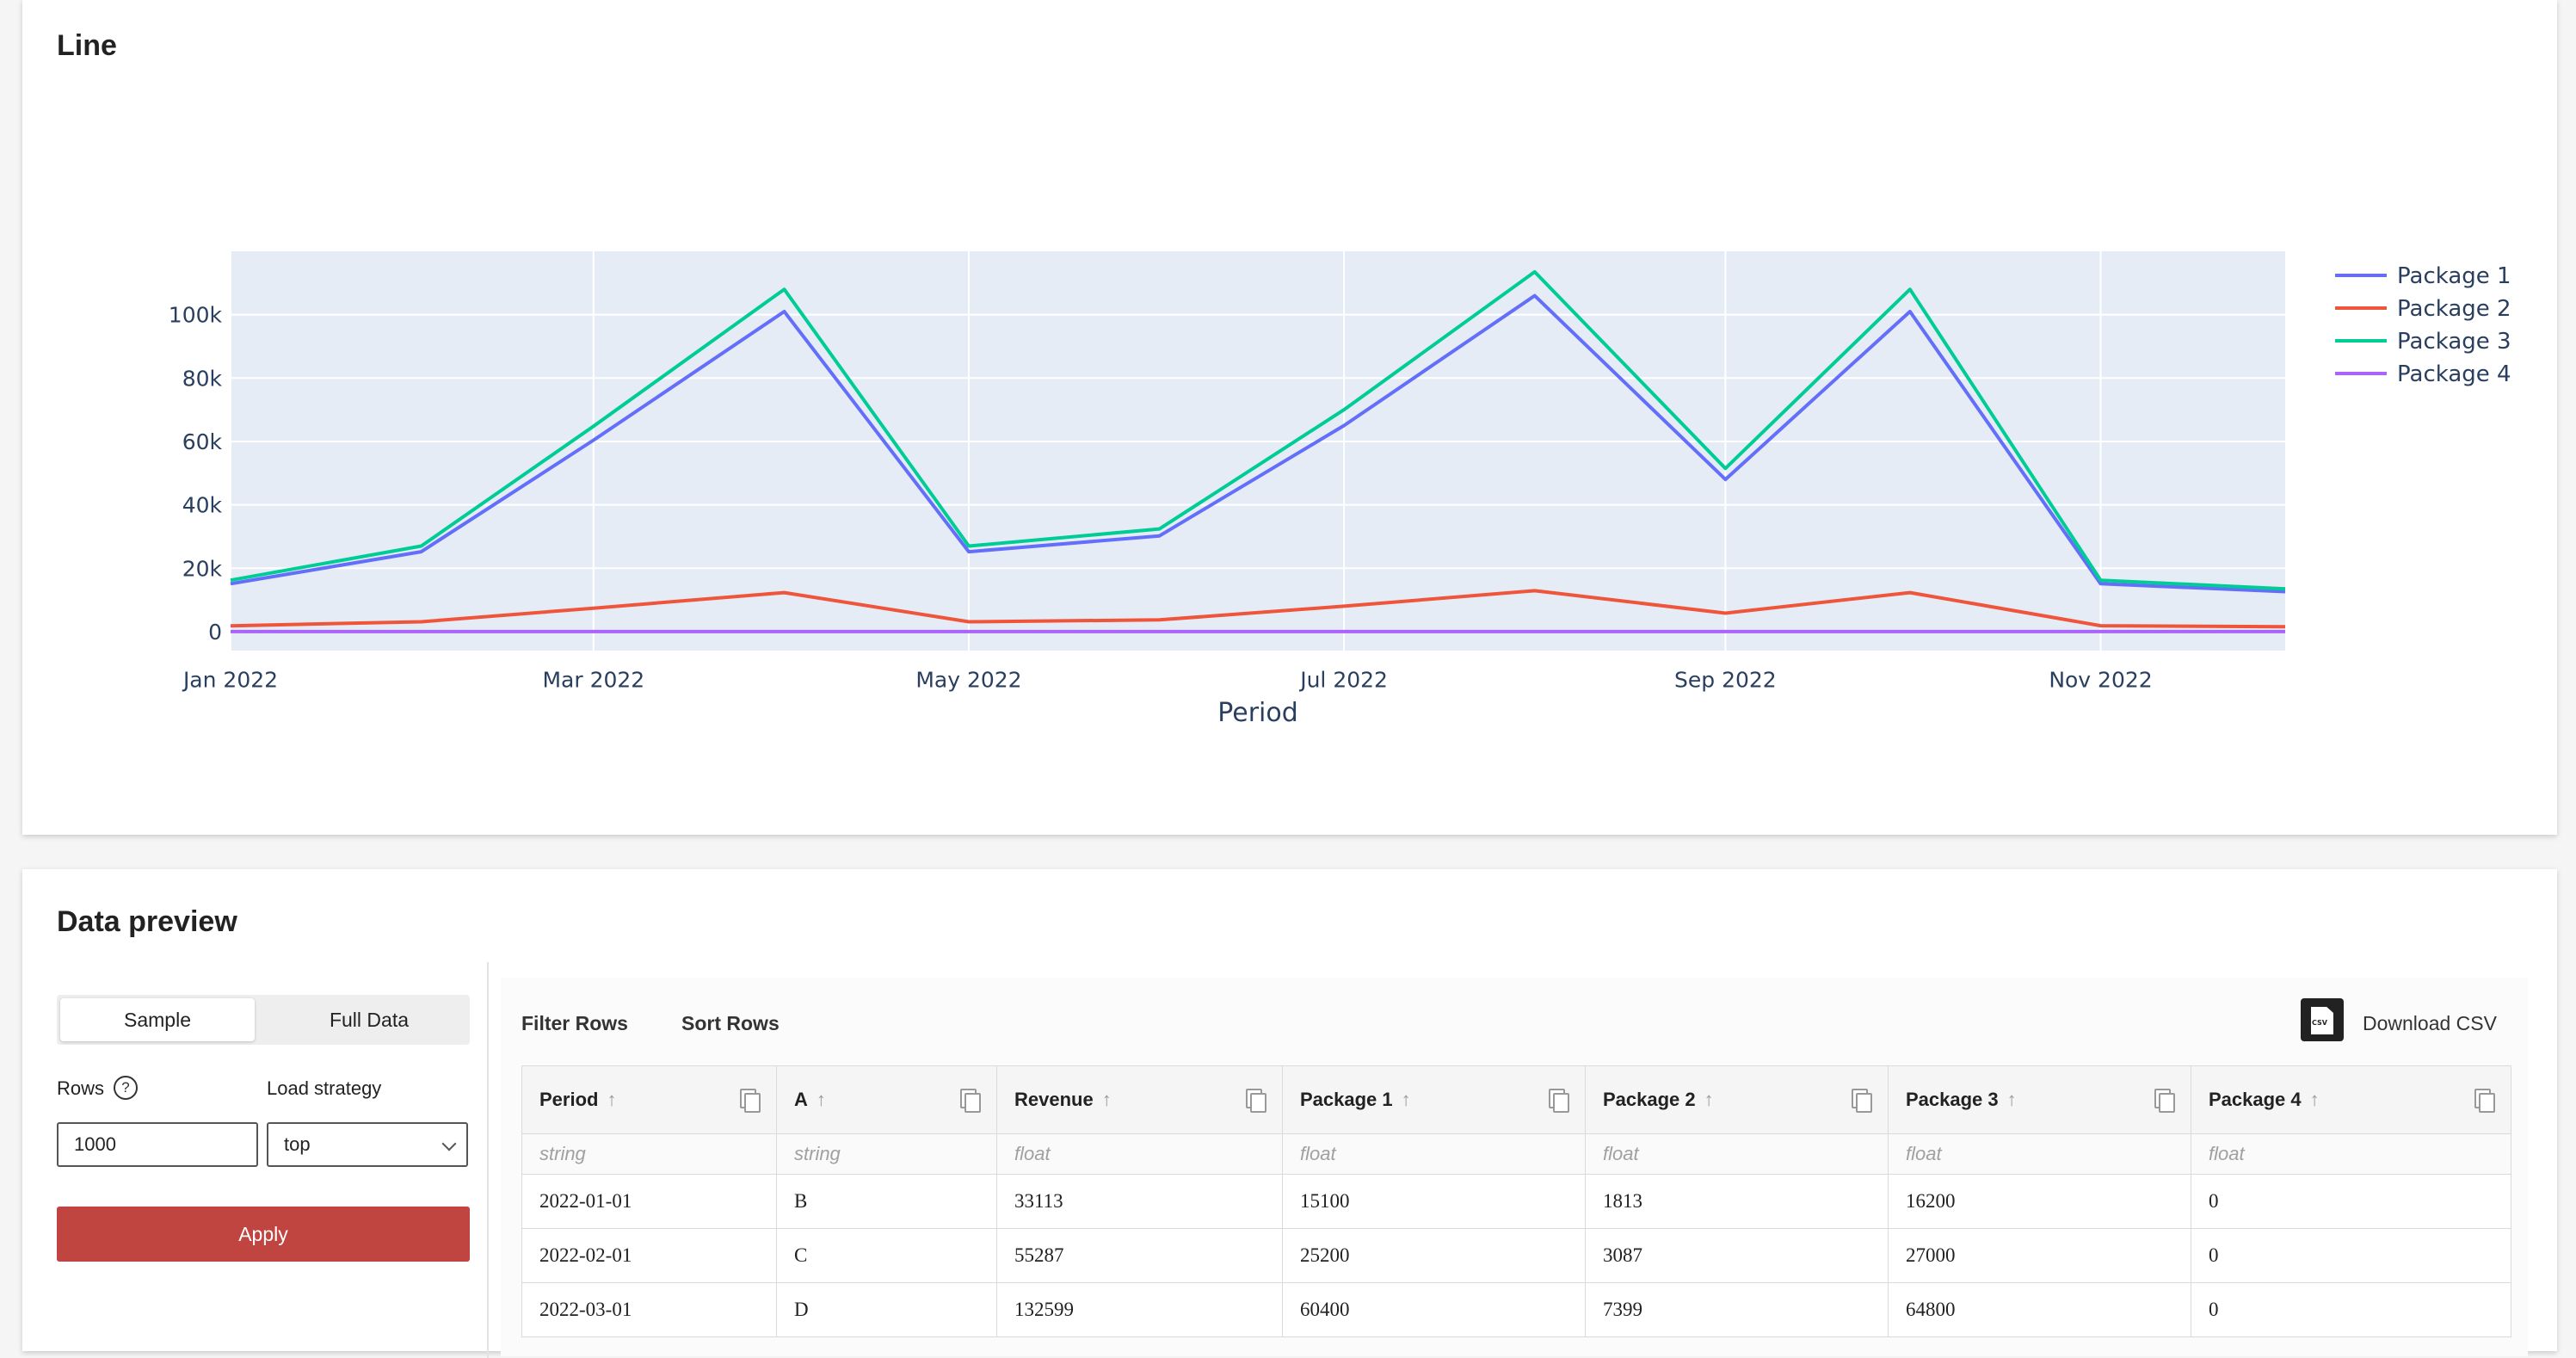 Image resolution: width=2576 pixels, height=1358 pixels. What do you see at coordinates (488, 1160) in the screenshot?
I see `panel-divider` at bounding box center [488, 1160].